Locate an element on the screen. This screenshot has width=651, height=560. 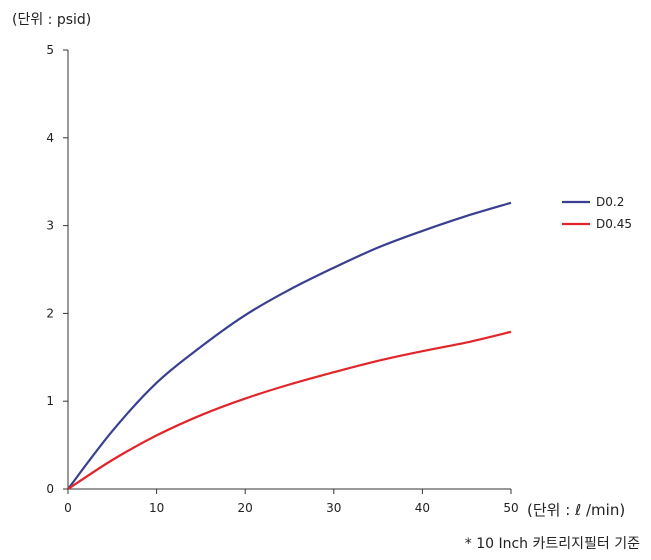
x-tick-label: 50 is located at coordinates (510, 508).